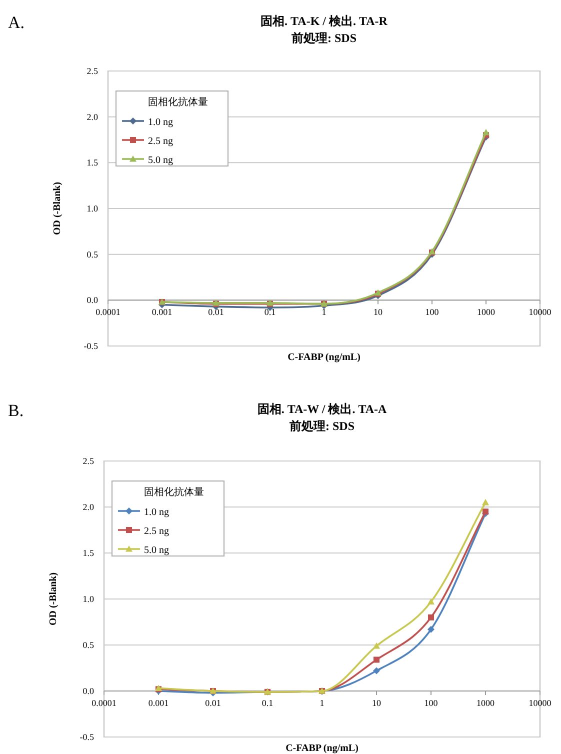 The height and width of the screenshot is (754, 561). Describe the element at coordinates (16, 22) in the screenshot. I see `text: A.` at that location.